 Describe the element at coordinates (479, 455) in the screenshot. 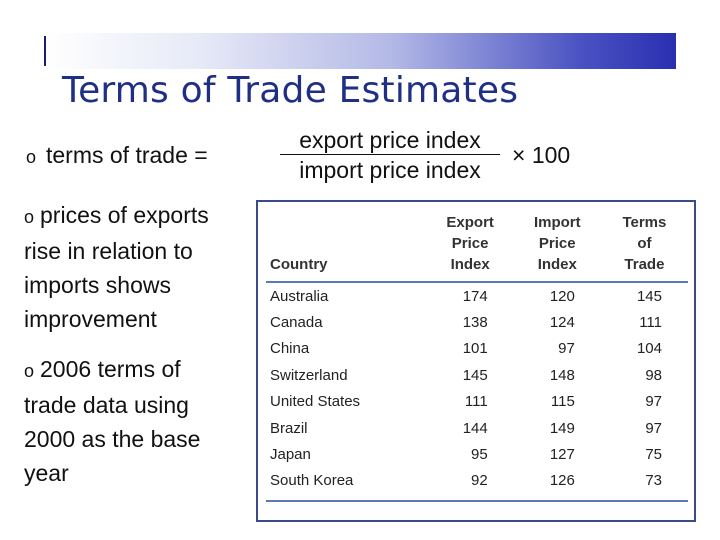

I see `cell-export: 95` at that location.